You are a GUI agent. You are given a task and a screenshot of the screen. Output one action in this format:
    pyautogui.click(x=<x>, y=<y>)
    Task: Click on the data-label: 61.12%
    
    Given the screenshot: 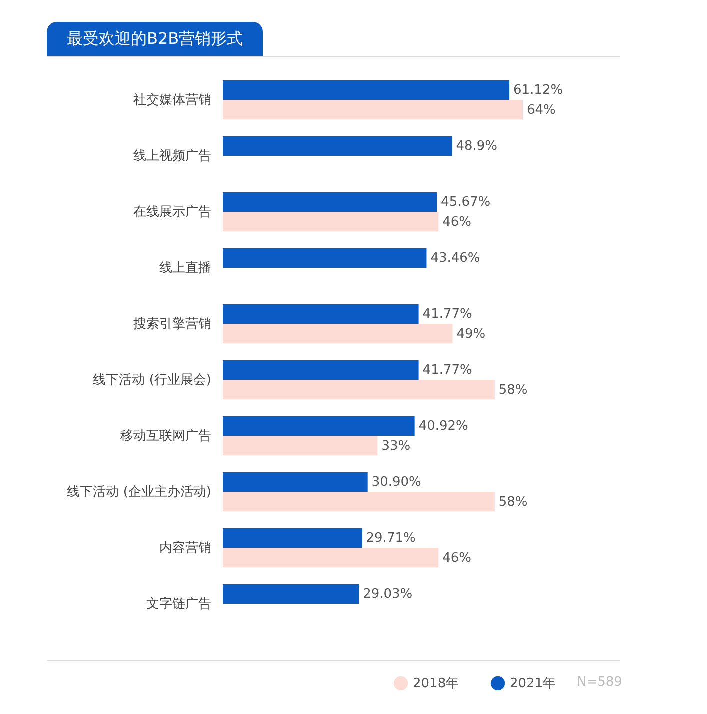 What is the action you would take?
    pyautogui.click(x=539, y=90)
    